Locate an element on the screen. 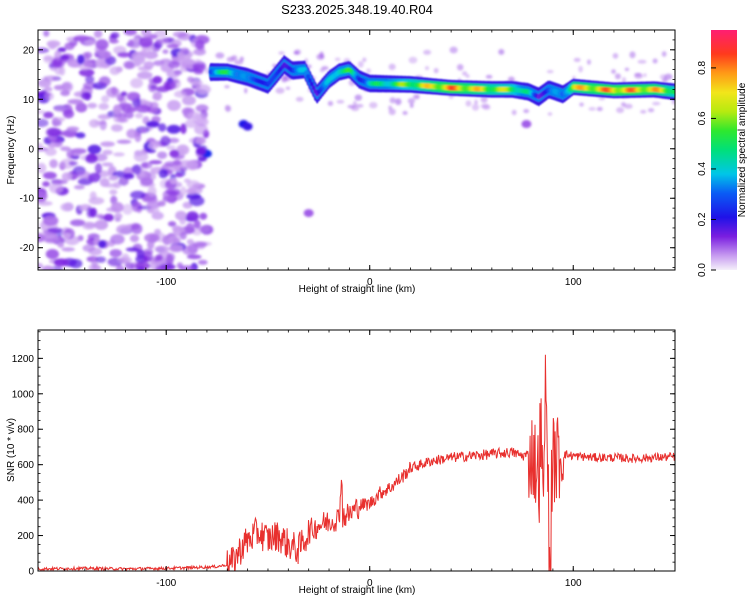  spectrogram-ytick-label: -10 is located at coordinates (27, 199).